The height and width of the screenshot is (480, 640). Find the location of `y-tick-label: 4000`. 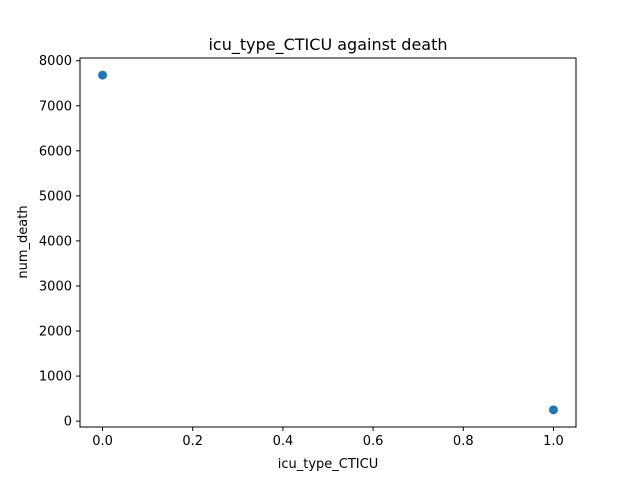

y-tick-label: 4000 is located at coordinates (55, 241).